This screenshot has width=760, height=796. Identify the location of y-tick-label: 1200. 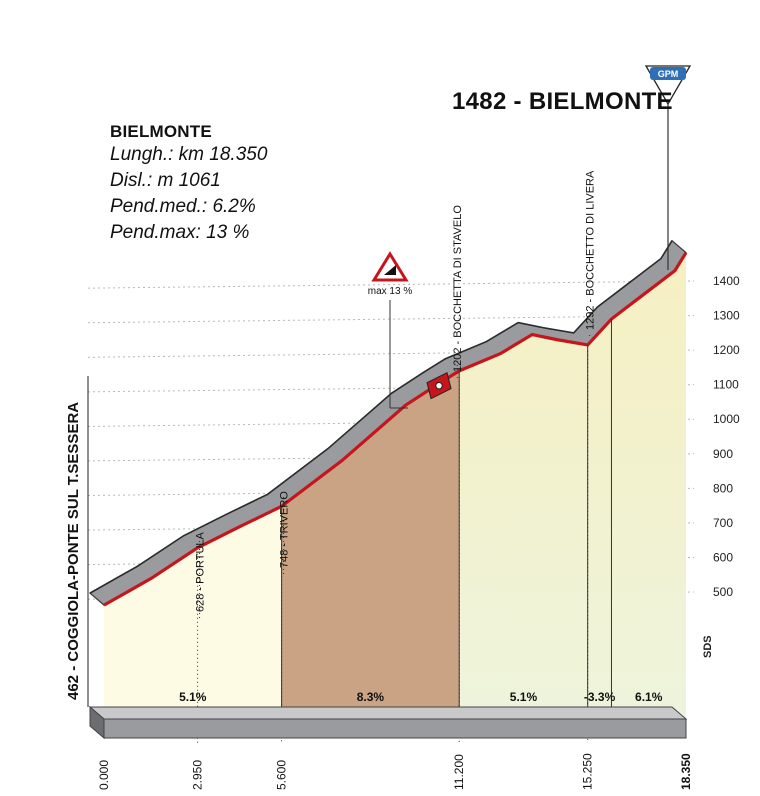
(726, 350).